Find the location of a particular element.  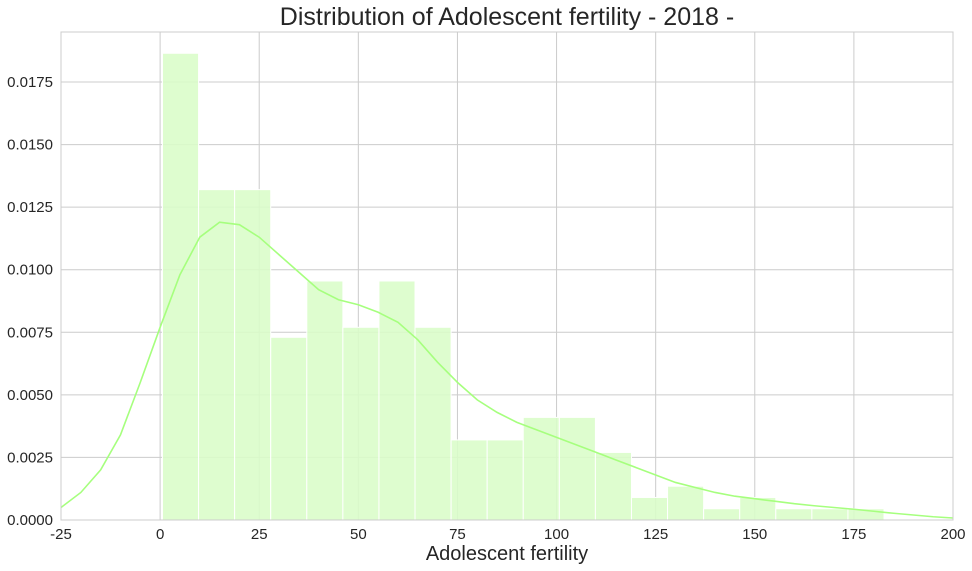

y-tick-label: 0.0075 is located at coordinates (30, 332).